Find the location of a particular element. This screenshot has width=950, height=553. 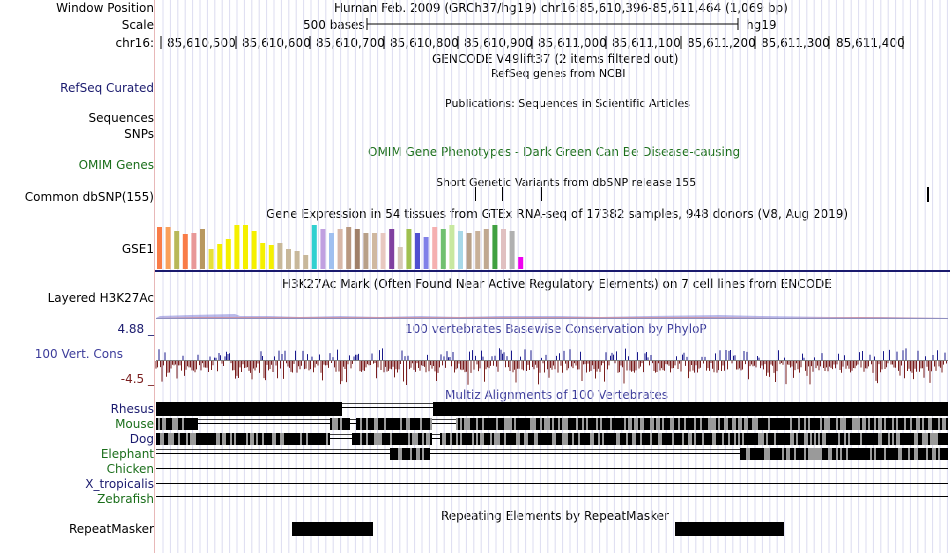

window-position-label: Window Position is located at coordinates (105, 8).